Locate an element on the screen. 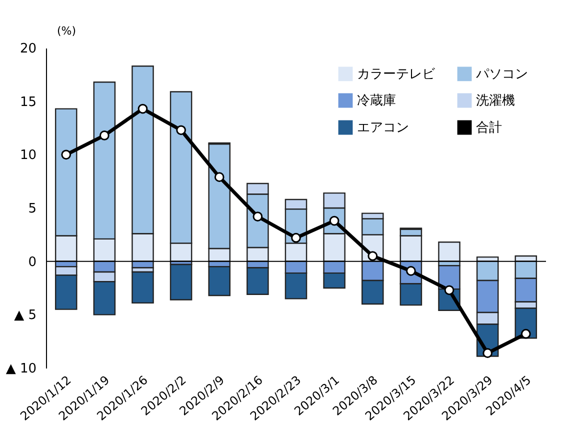 The width and height of the screenshot is (588, 425). legend-label: エアコン is located at coordinates (383, 128).